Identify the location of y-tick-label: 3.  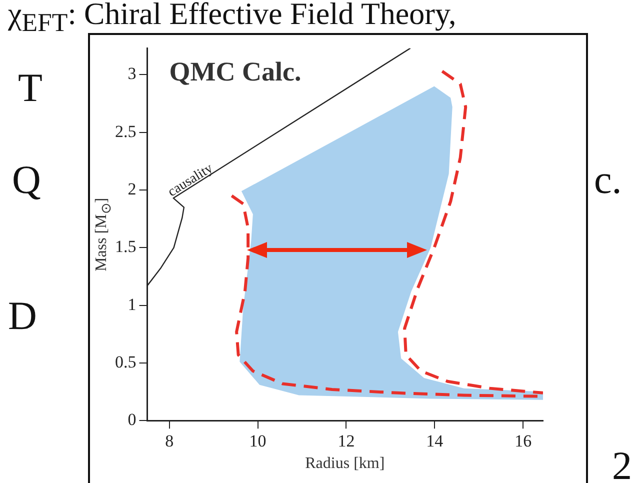
(132, 74).